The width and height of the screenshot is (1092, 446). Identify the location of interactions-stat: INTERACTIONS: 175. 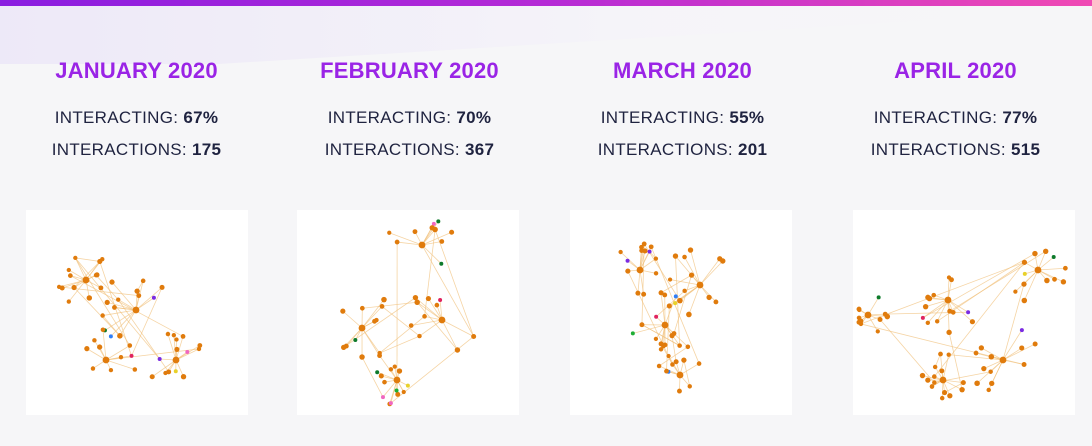
(136, 150).